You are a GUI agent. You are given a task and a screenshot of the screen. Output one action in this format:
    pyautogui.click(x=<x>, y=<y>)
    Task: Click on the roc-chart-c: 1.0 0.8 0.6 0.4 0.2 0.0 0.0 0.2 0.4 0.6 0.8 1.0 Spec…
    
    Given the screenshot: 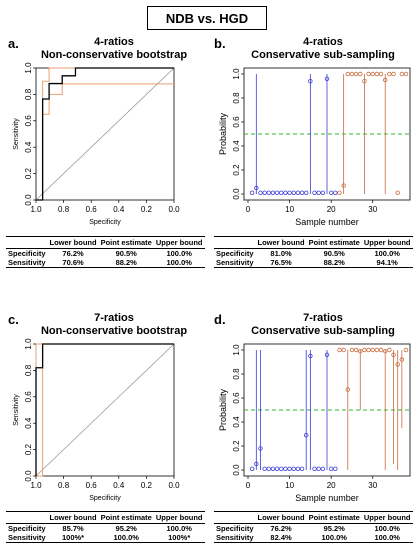 What is the action you would take?
    pyautogui.click(x=96, y=420)
    